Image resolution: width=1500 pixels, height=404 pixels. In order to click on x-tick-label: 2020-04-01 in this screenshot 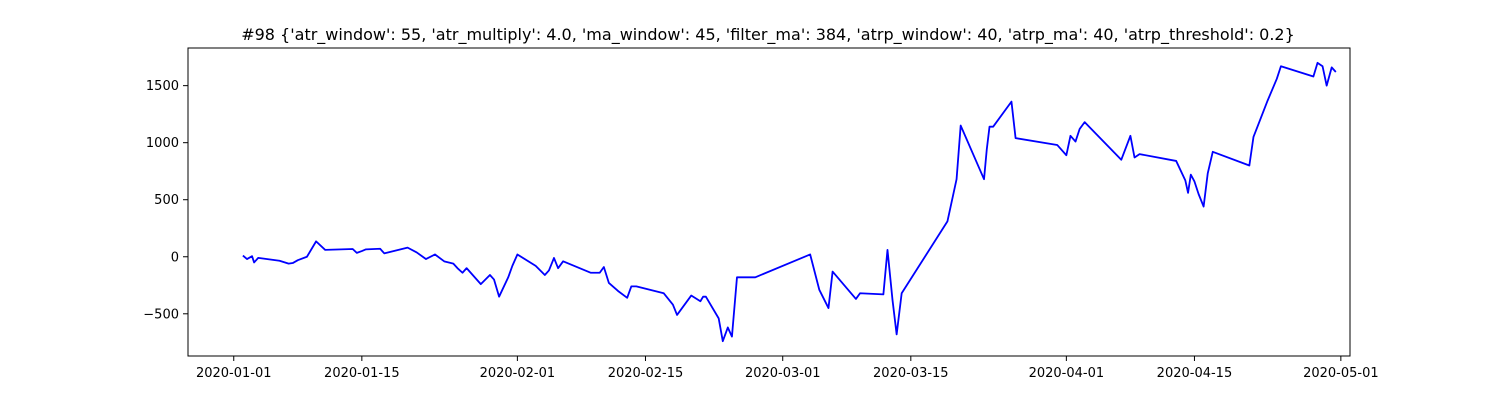, I will do `click(1067, 373)`.